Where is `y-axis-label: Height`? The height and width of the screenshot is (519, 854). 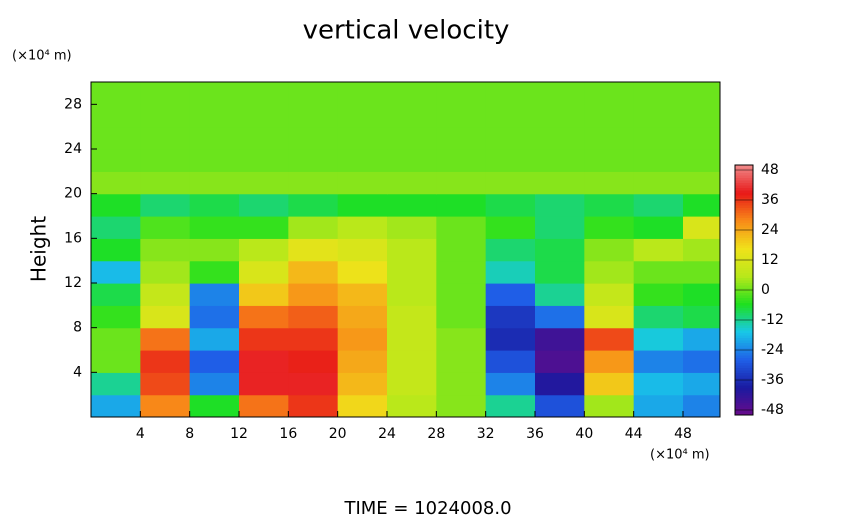 y-axis-label: Height is located at coordinates (39, 249).